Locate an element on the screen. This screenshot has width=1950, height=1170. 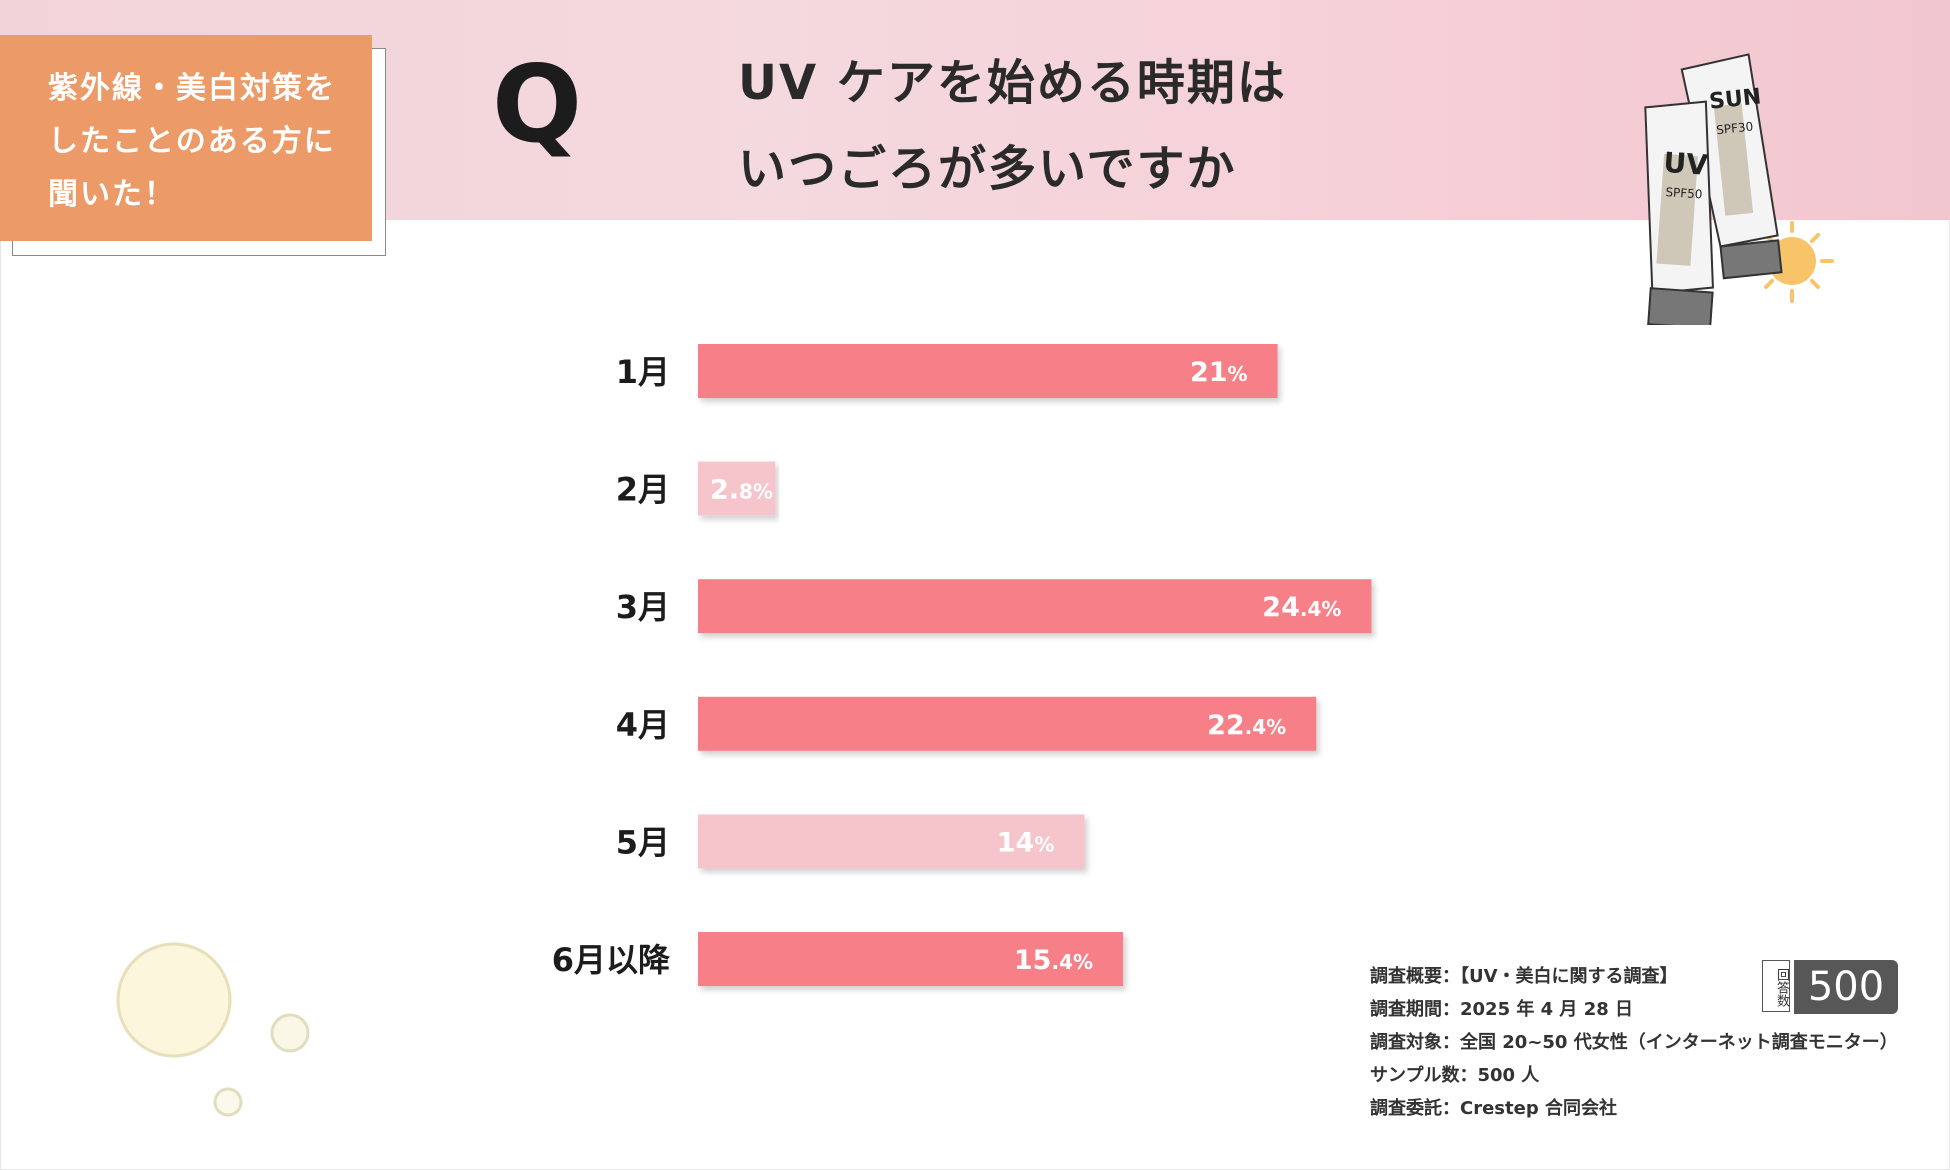
survey-line: 調査対象：全国 20~50 代女性（インターネット調査モニター） is located at coordinates (1634, 1042).